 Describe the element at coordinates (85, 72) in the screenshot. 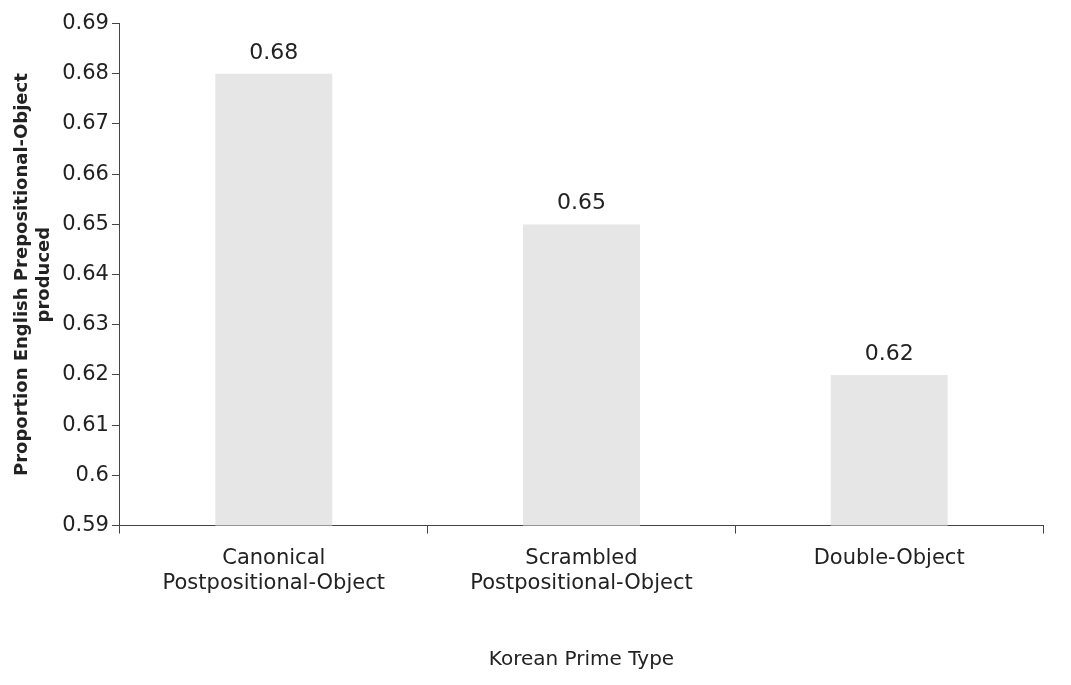

I see `y-tick-label: 0.68` at that location.